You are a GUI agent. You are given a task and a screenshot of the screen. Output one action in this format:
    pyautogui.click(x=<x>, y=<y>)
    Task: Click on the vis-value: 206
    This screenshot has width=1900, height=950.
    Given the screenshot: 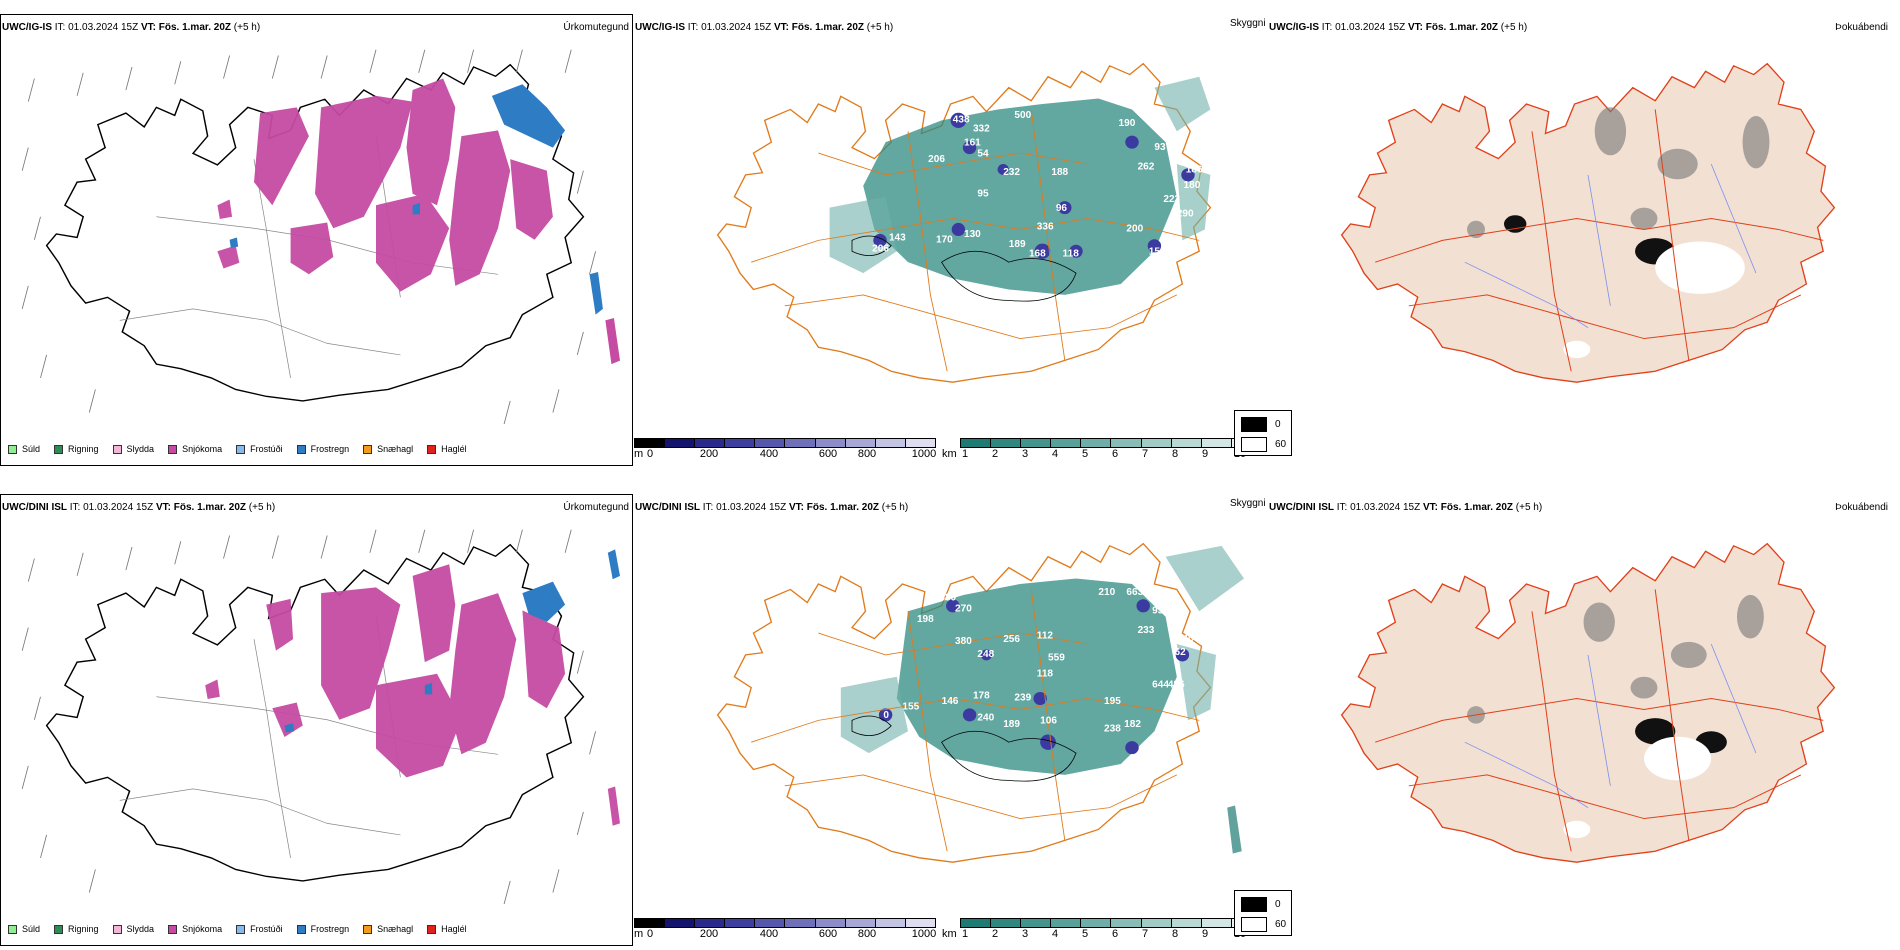 What is the action you would take?
    pyautogui.click(x=936, y=159)
    